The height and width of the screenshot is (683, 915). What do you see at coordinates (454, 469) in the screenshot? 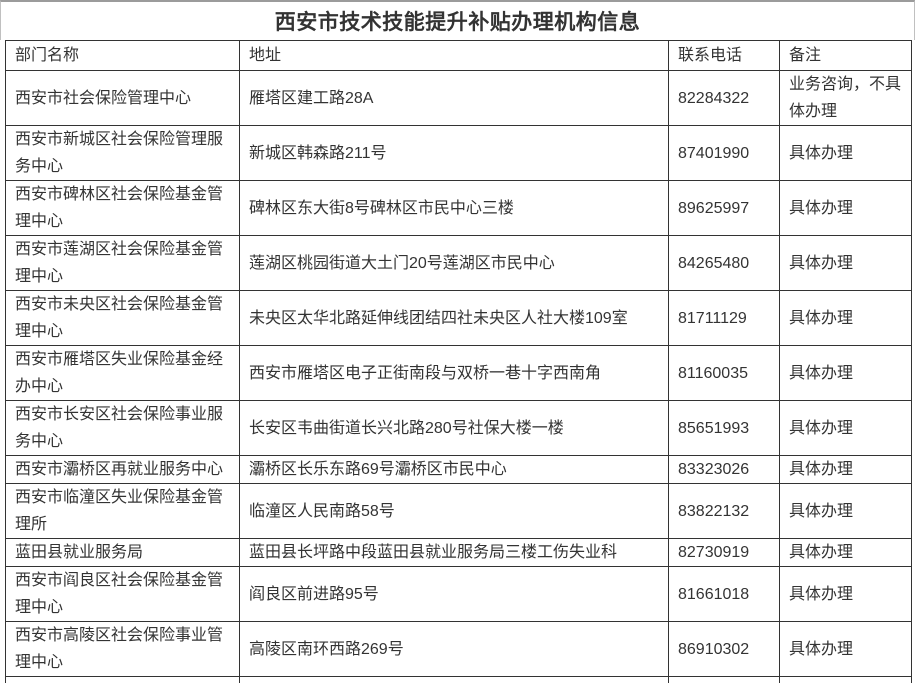
I see `cell-address: 灞桥区长乐东路69号灞桥区市民中心` at bounding box center [454, 469].